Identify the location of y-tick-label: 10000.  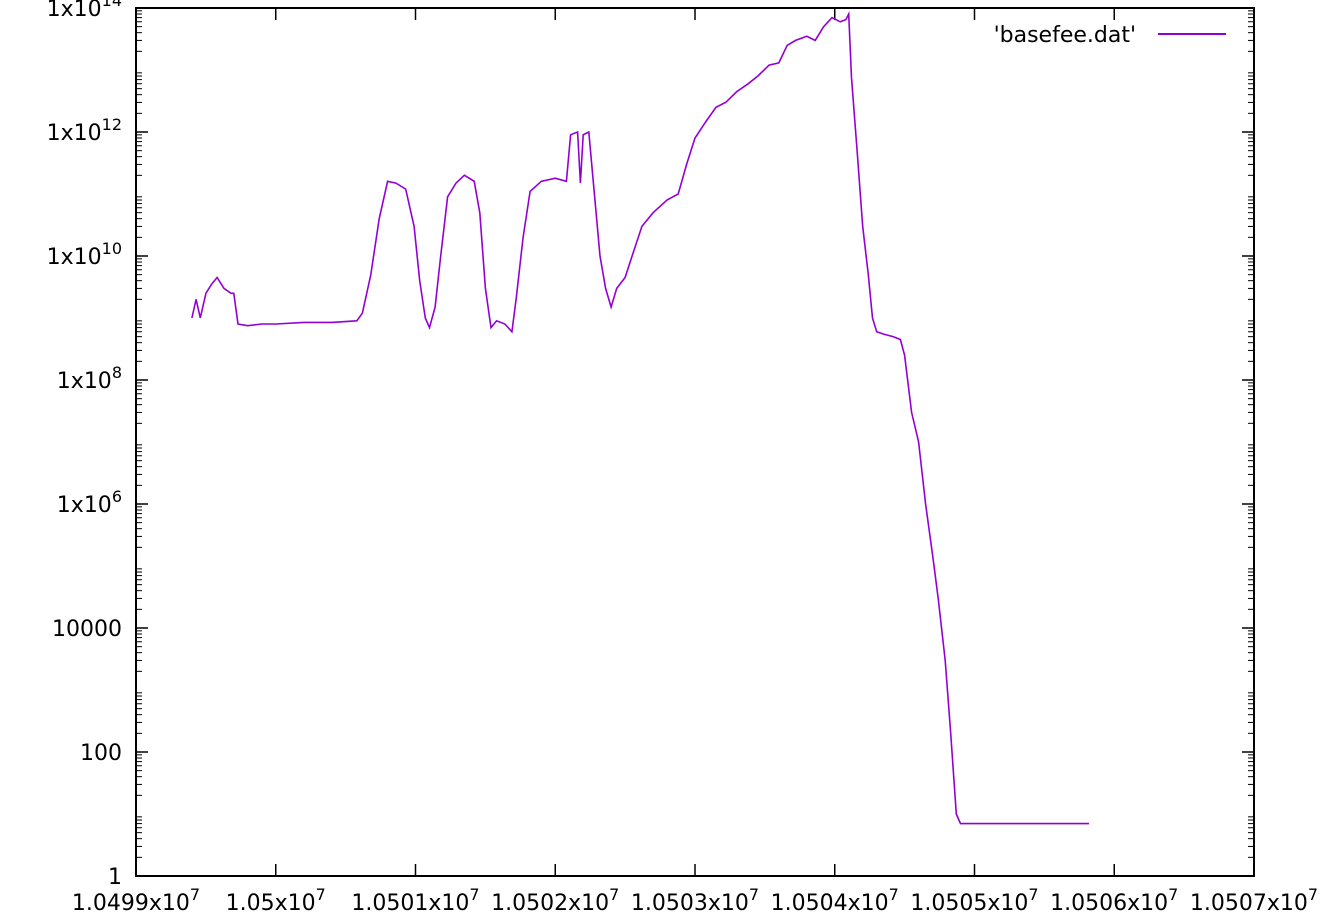
(87, 629).